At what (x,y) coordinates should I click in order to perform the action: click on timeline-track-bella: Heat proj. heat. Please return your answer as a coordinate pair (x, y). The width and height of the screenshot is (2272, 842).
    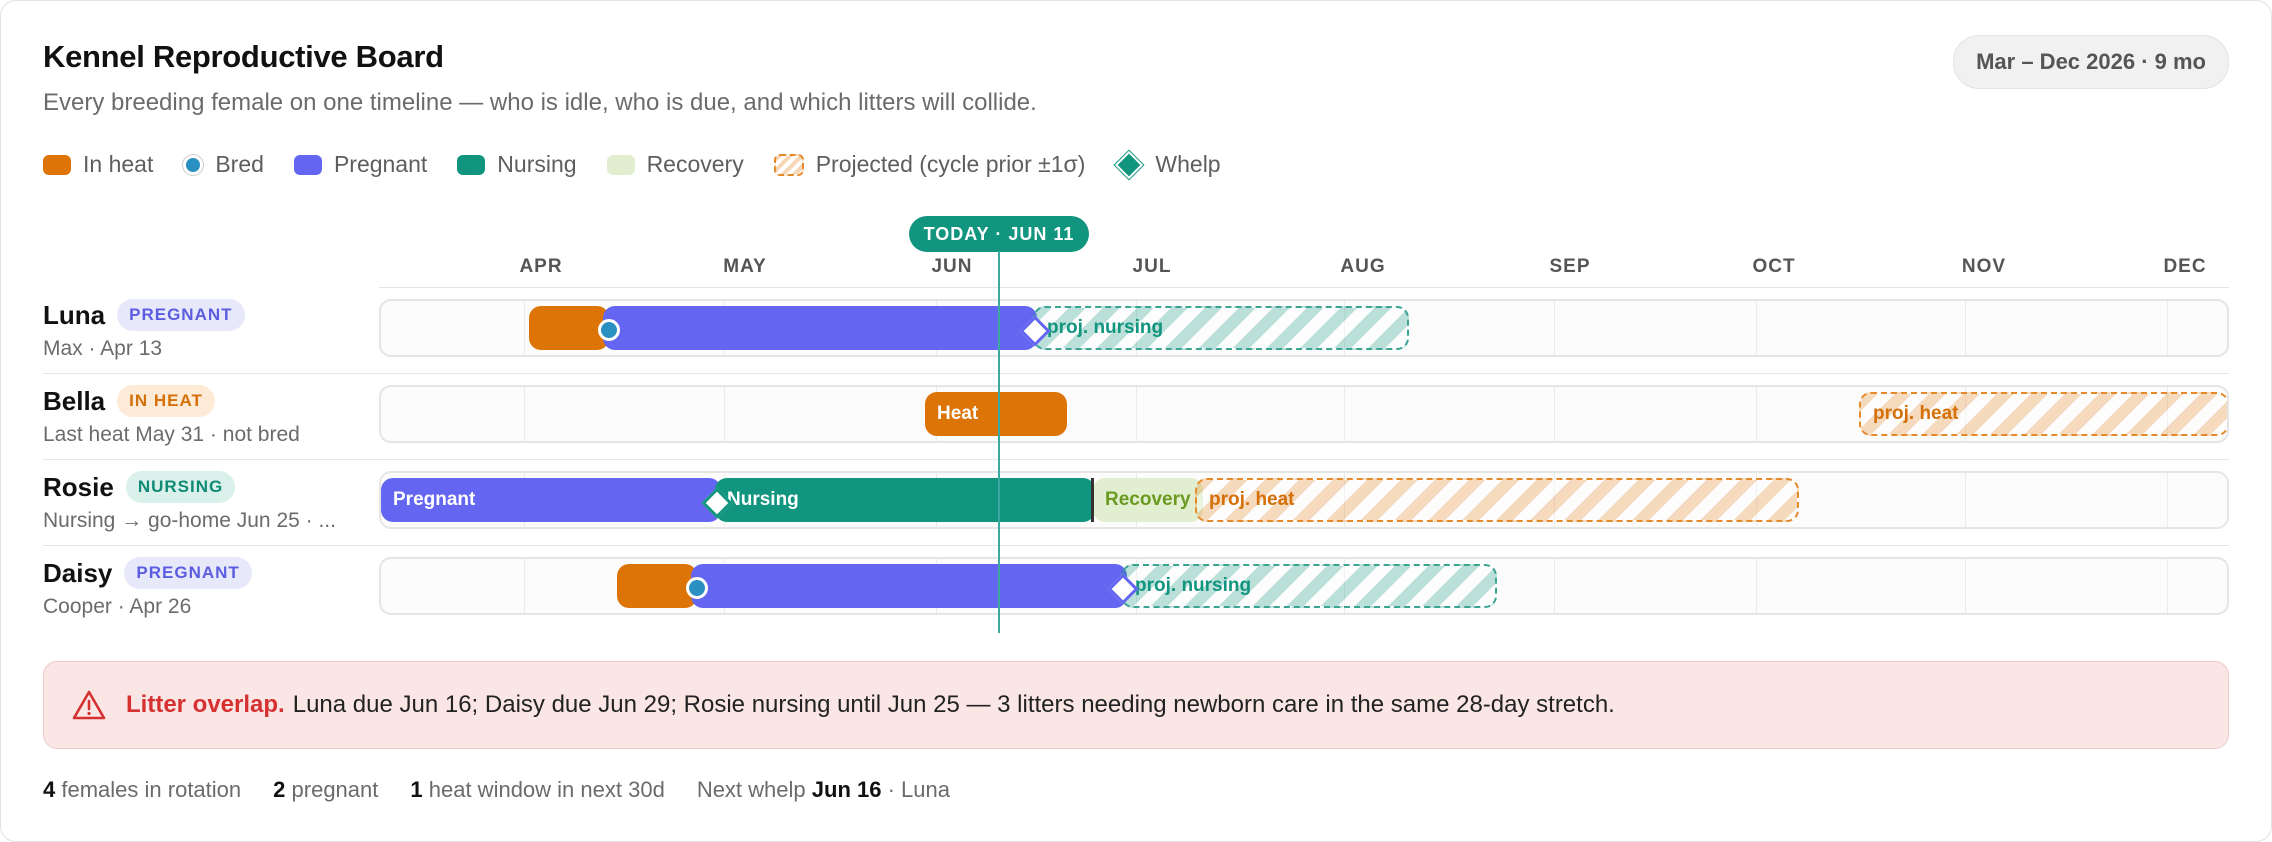
    Looking at the image, I should click on (1304, 414).